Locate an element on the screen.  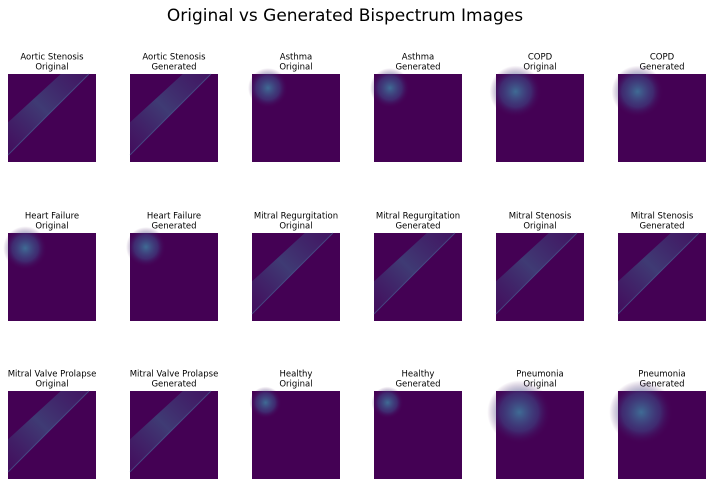
figure-title: Original vs Generated Bispectrum Images is located at coordinates (345, 16).